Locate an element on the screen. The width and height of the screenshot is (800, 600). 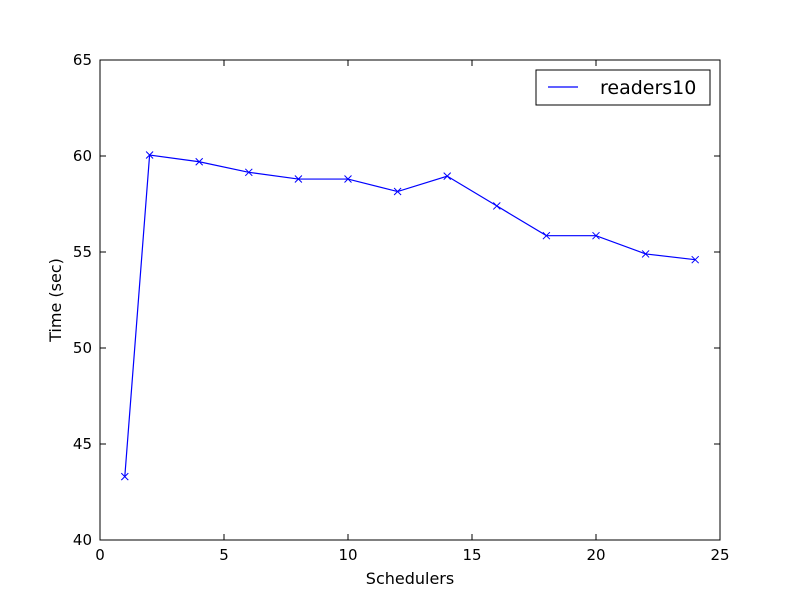
legend: readers10 is located at coordinates (623, 87).